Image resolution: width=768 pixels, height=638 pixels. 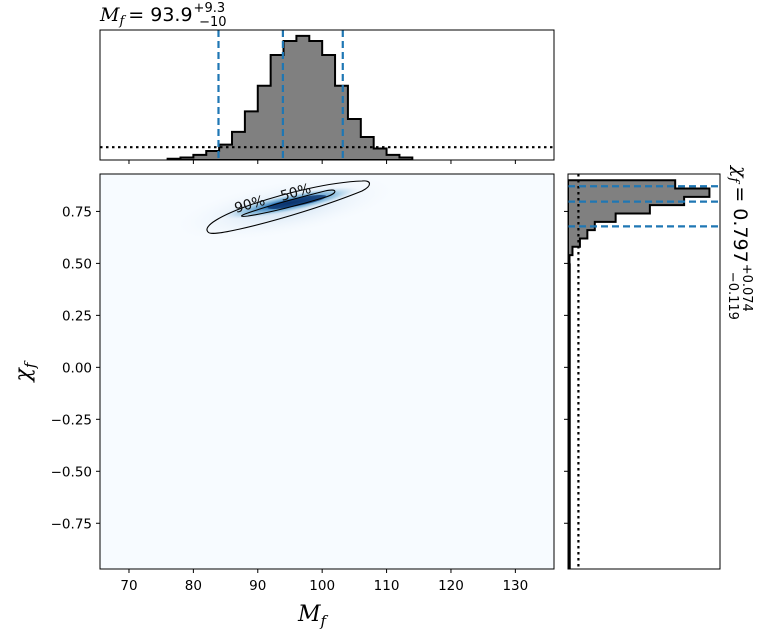 What do you see at coordinates (387, 586) in the screenshot?
I see `x-tick-label-4: 110` at bounding box center [387, 586].